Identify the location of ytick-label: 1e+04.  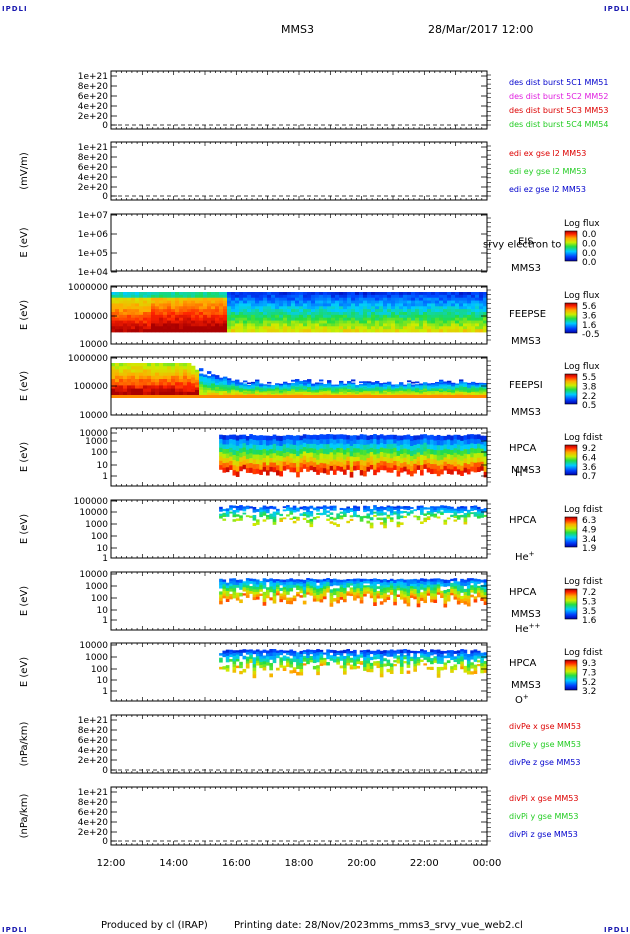
(93, 273).